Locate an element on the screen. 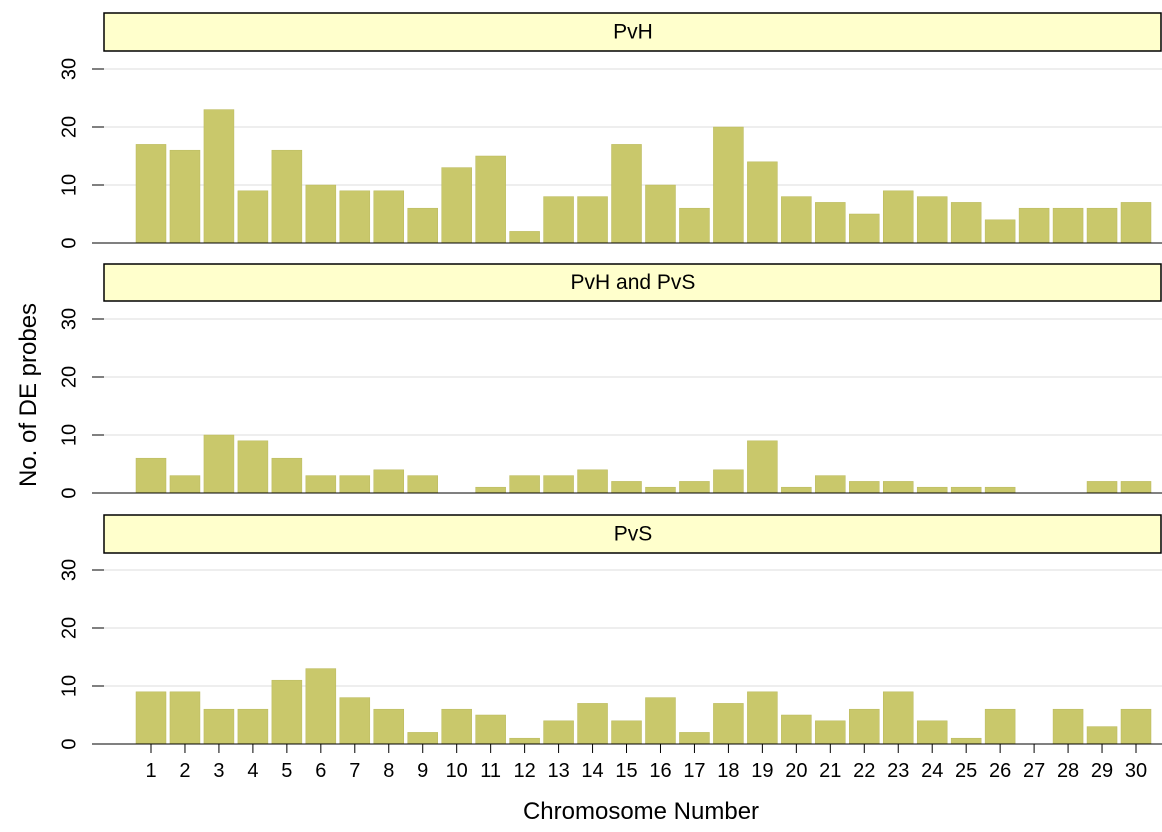  y-tick-label-pvs-30: 30 is located at coordinates (69, 570).